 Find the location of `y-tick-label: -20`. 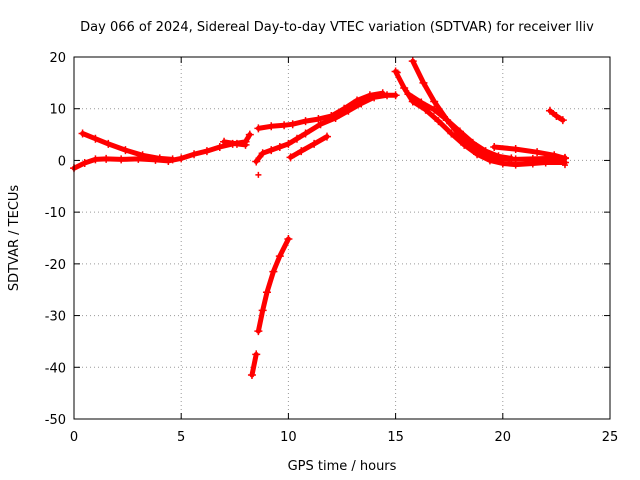

y-tick-label: -20 is located at coordinates (55, 265).